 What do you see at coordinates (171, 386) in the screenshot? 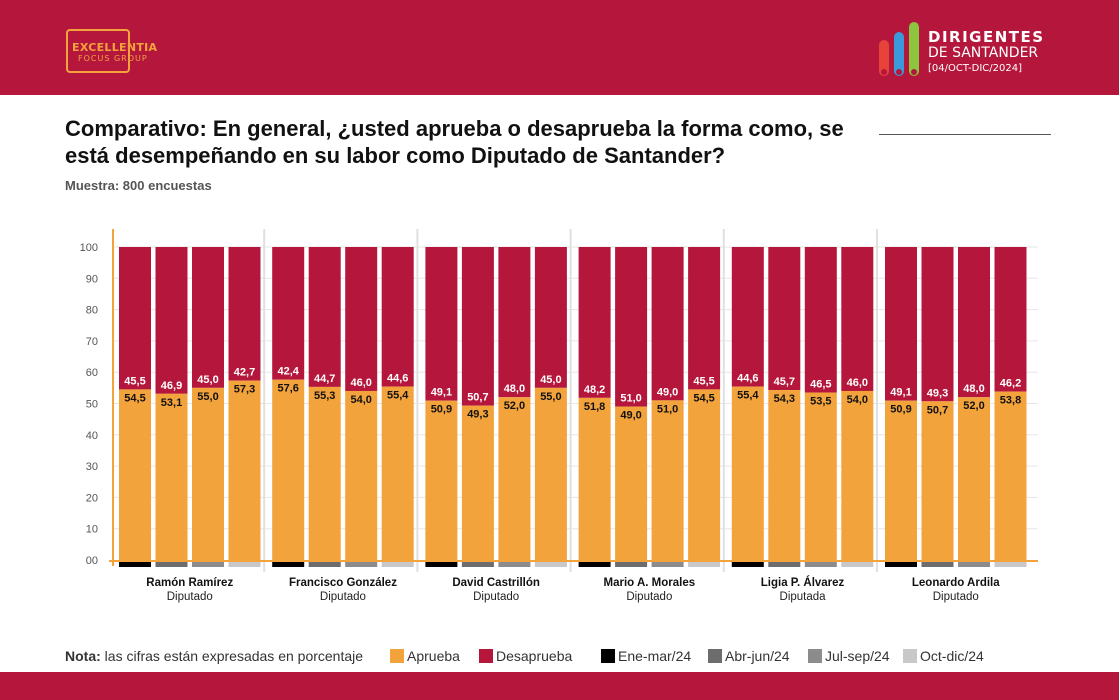
I see `data-label-desaprueba: 46,9` at bounding box center [171, 386].